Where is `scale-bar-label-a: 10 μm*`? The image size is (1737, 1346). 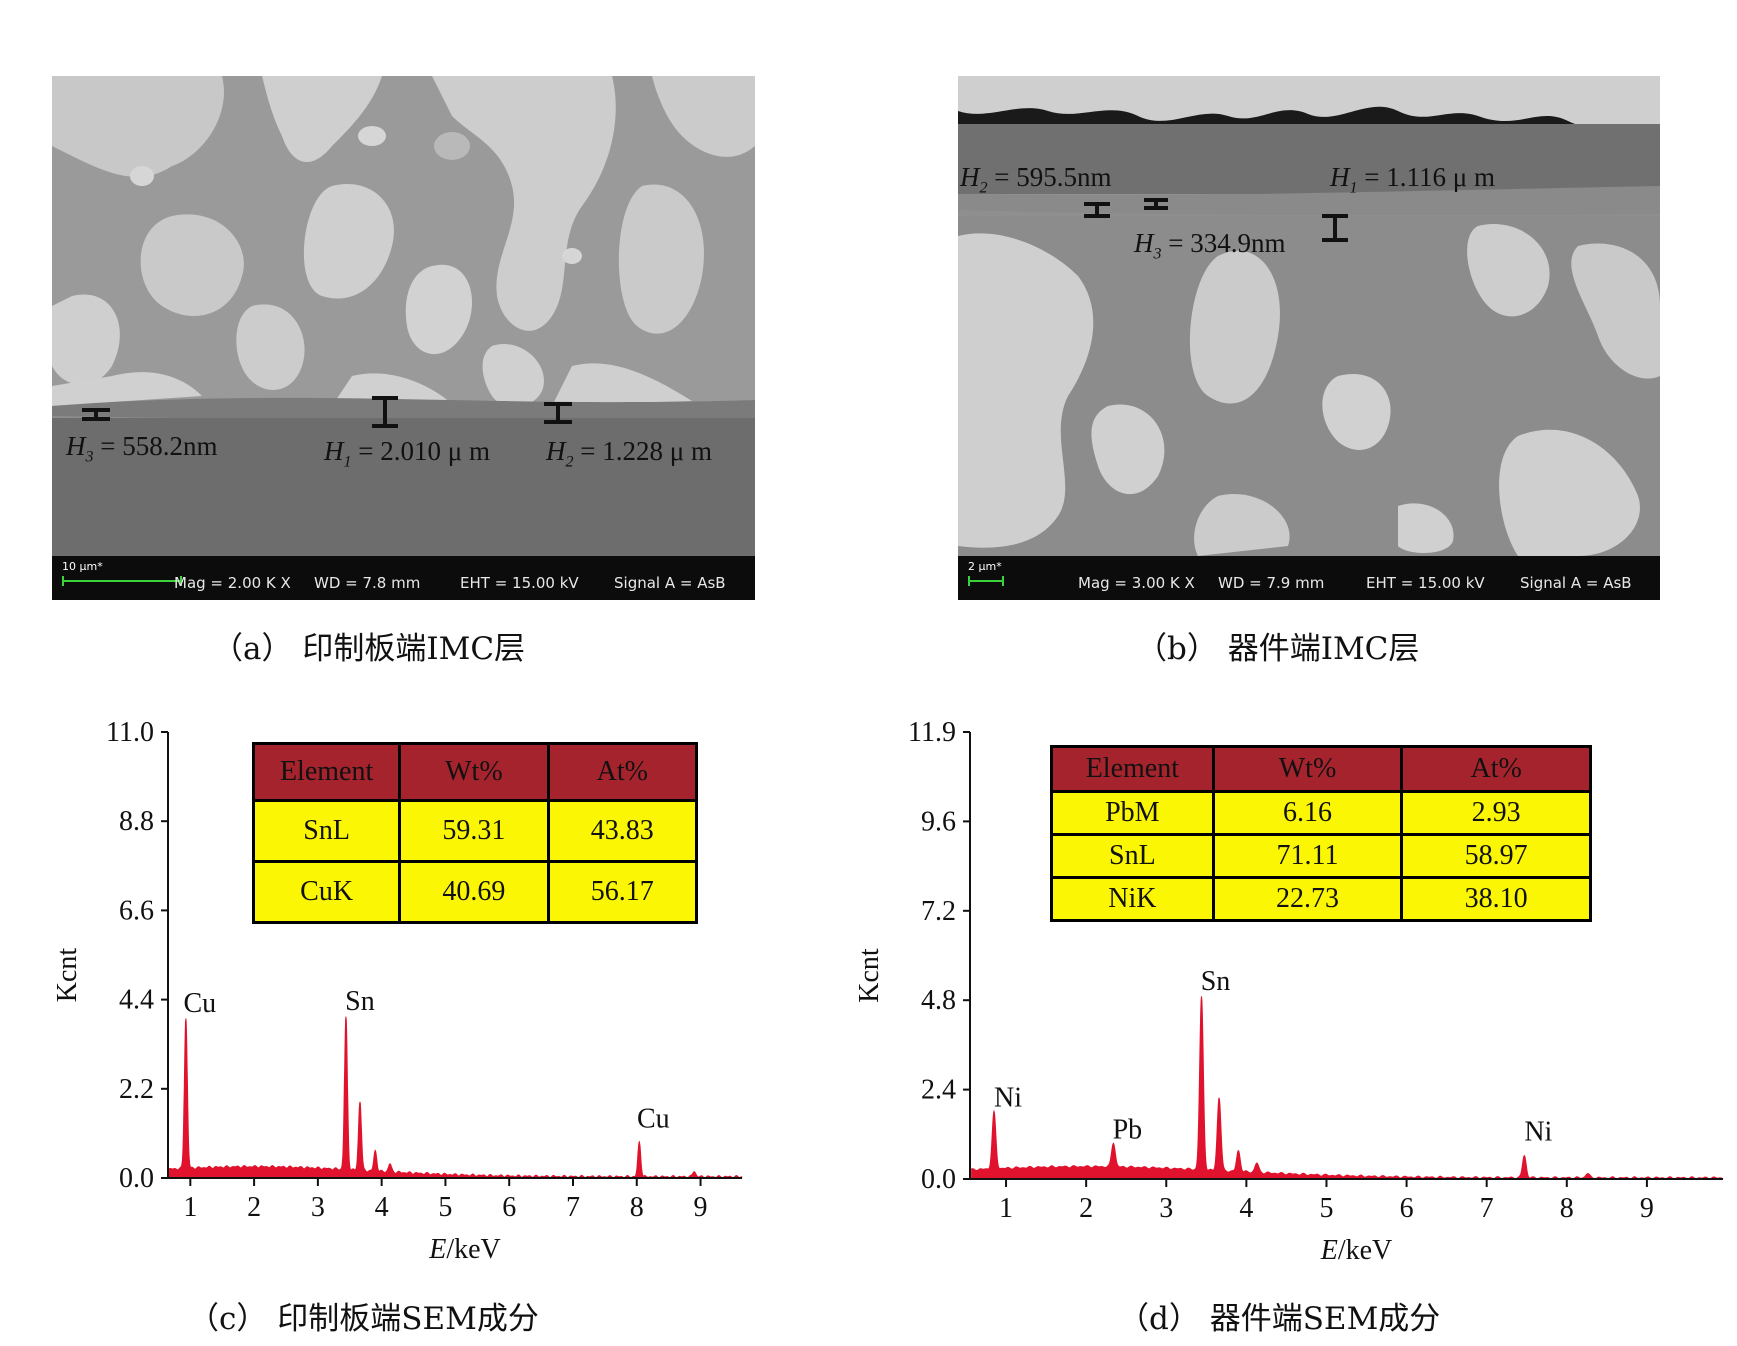
scale-bar-label-a: 10 μm* is located at coordinates (82, 566).